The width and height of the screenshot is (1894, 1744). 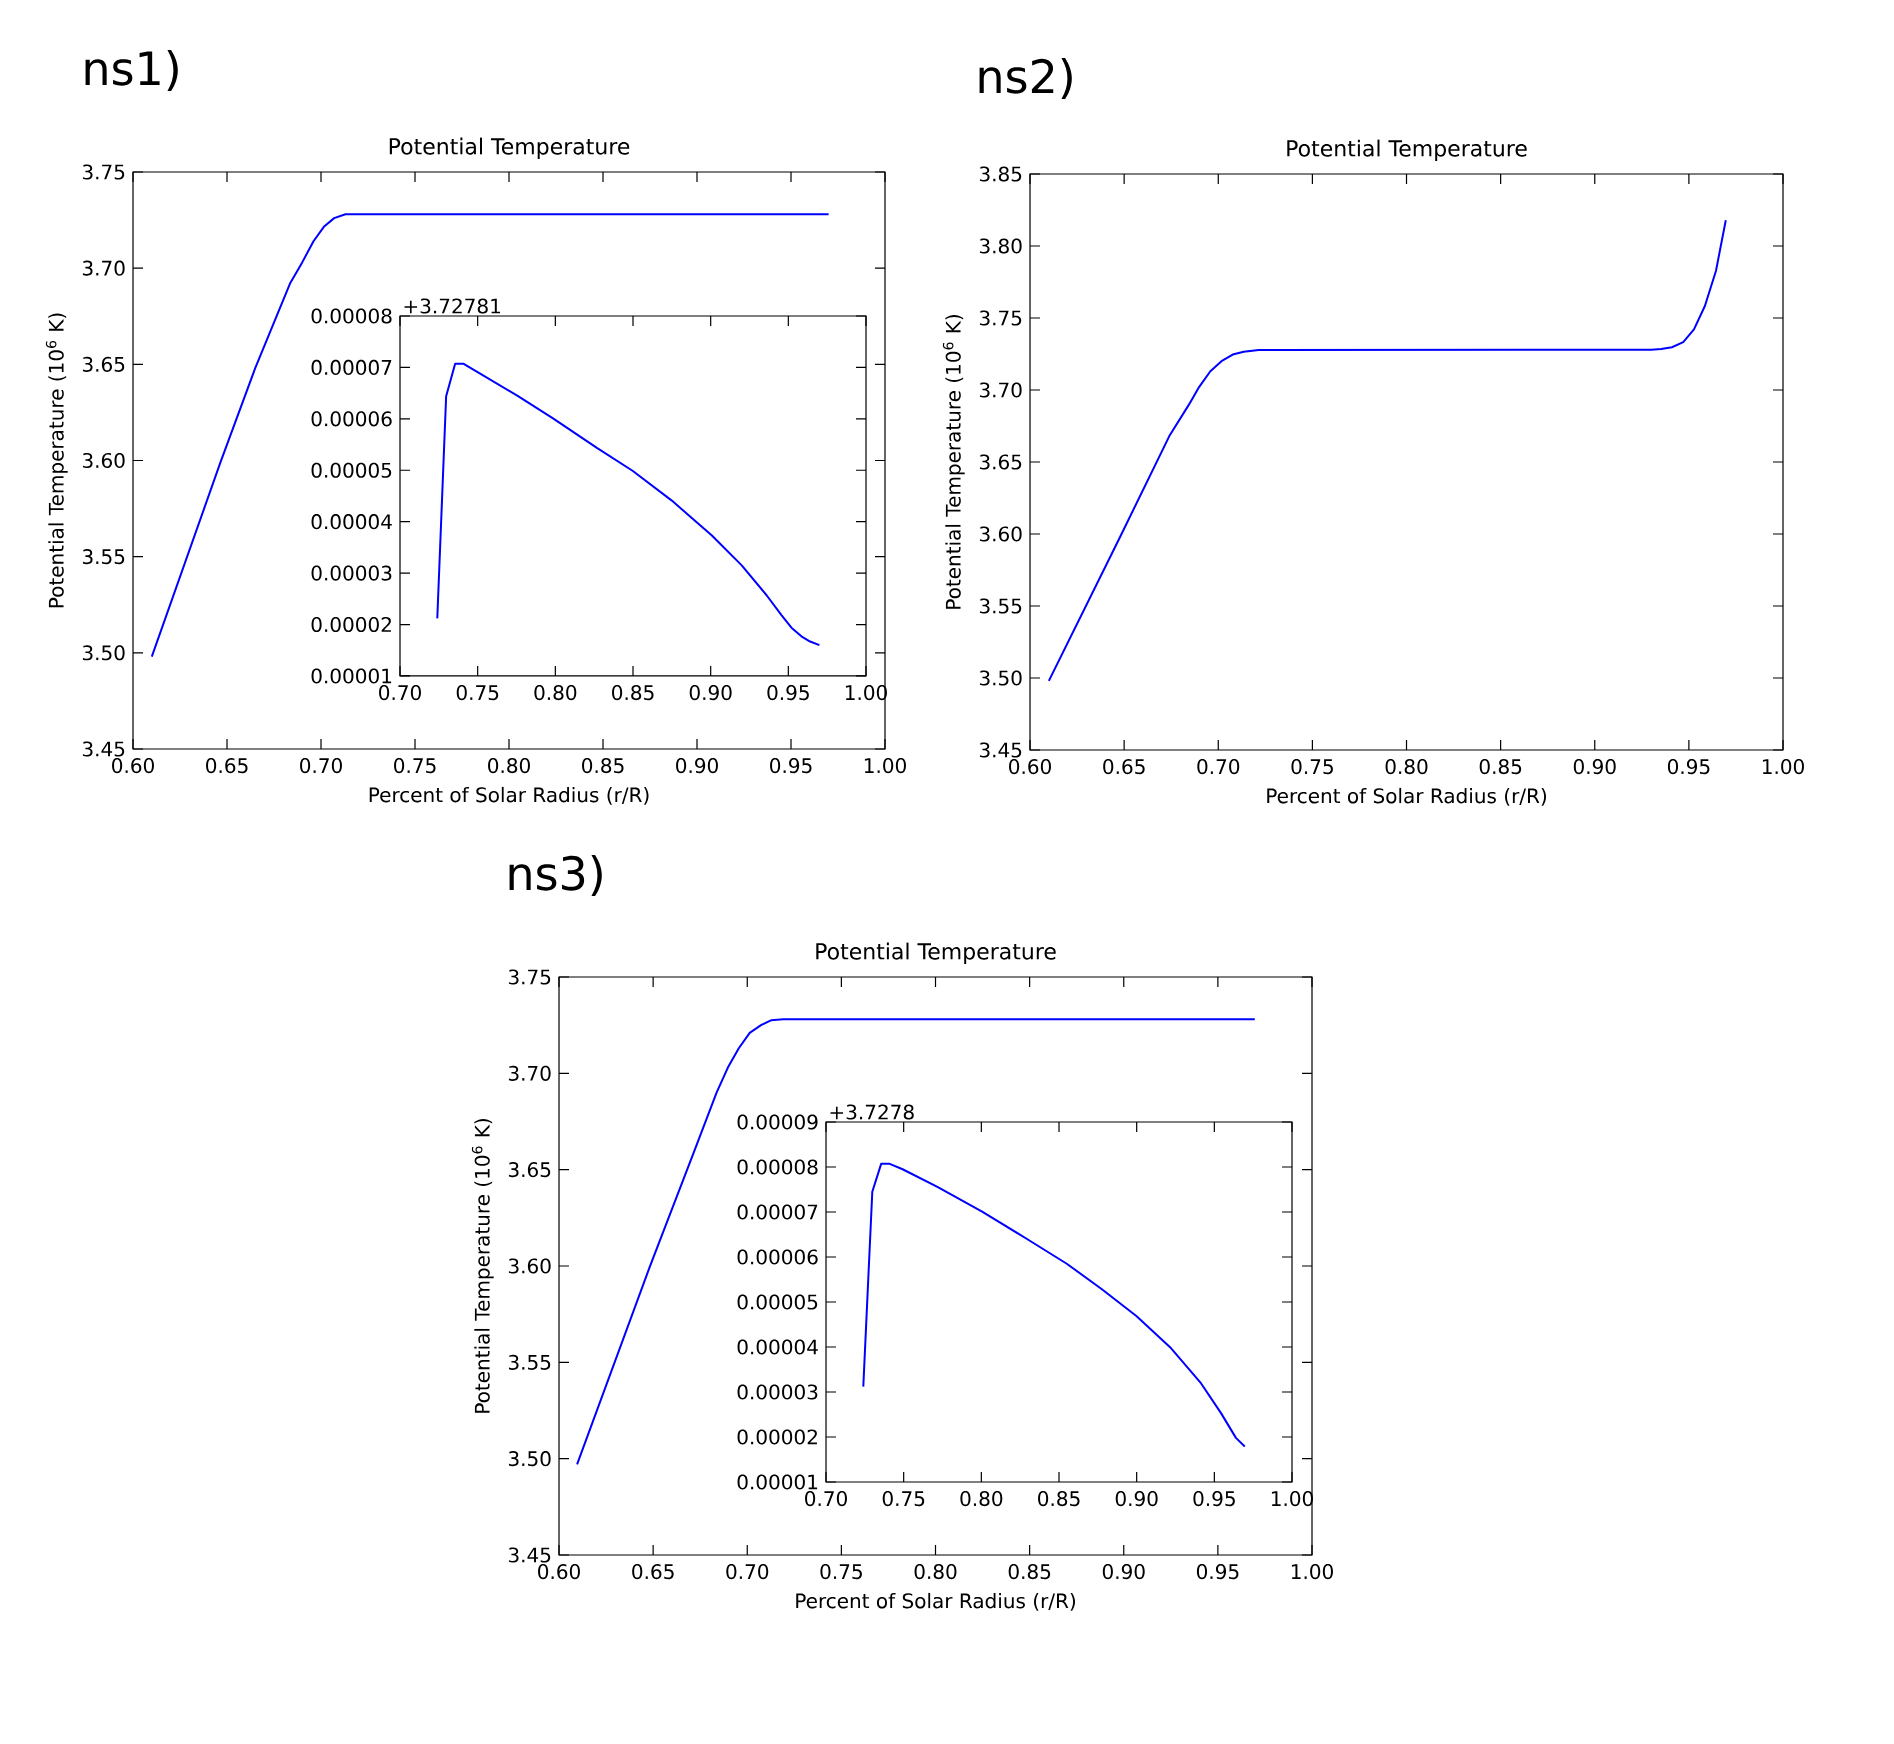 I want to click on text: ns2), so click(x=1025, y=79).